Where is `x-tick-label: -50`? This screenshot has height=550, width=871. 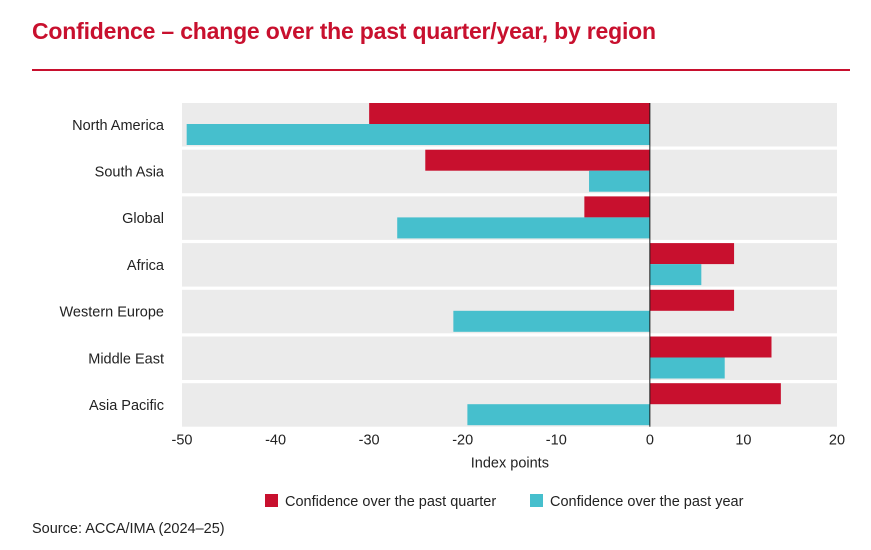
x-tick-label: -50 is located at coordinates (182, 441).